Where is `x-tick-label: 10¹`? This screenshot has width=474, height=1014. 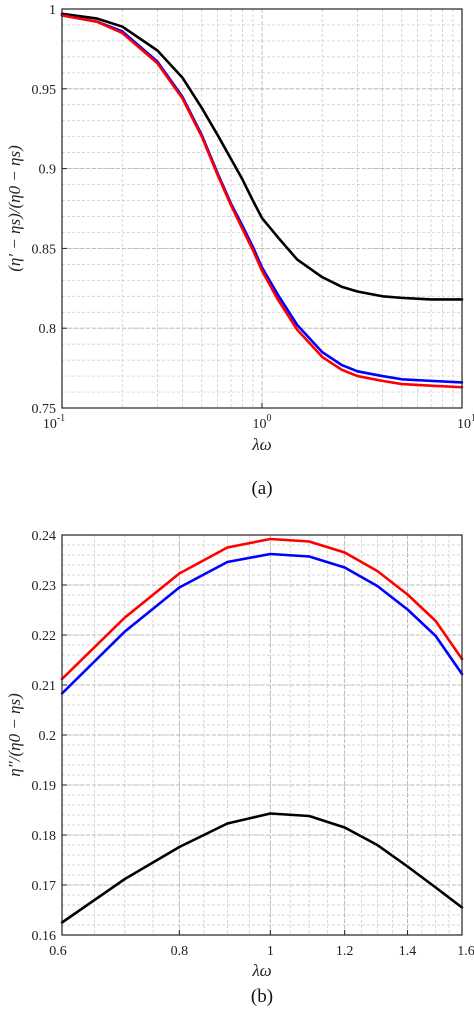
x-tick-label: 10¹ is located at coordinates (465, 422).